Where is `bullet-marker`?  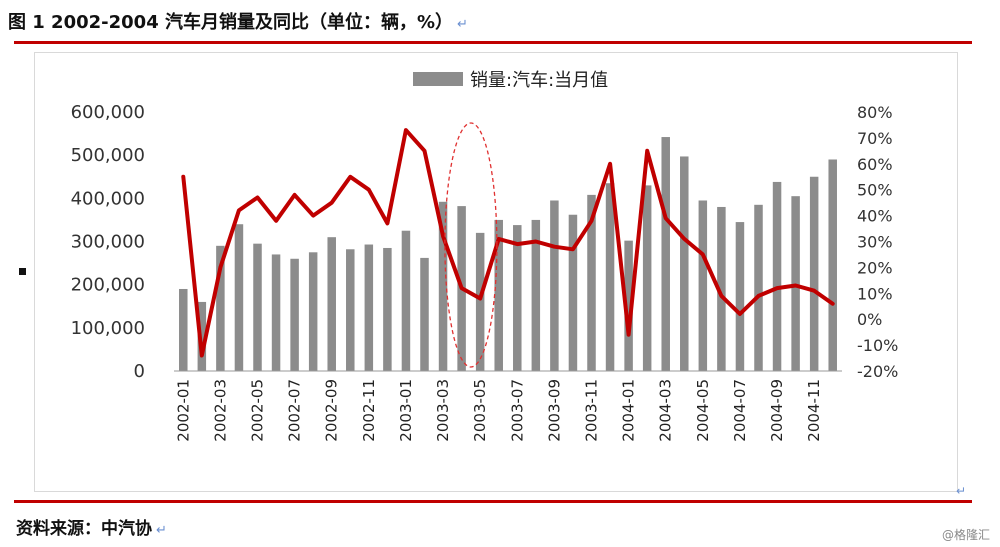
bullet-marker is located at coordinates (22, 271).